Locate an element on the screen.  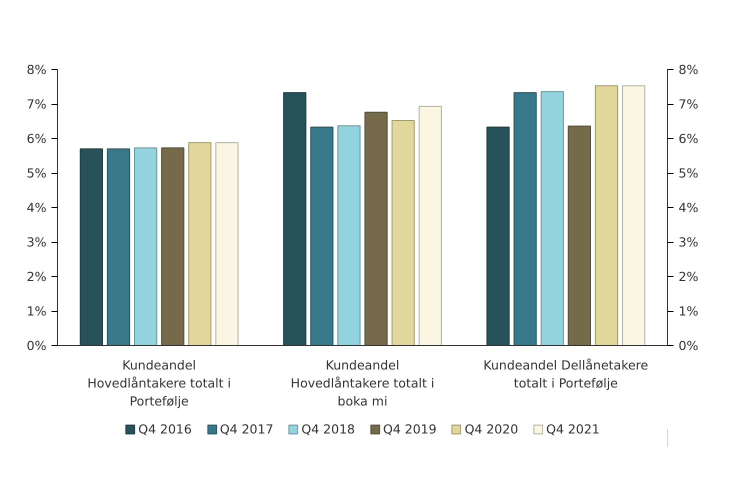
y-tick-label: 1% is located at coordinates (36, 311).